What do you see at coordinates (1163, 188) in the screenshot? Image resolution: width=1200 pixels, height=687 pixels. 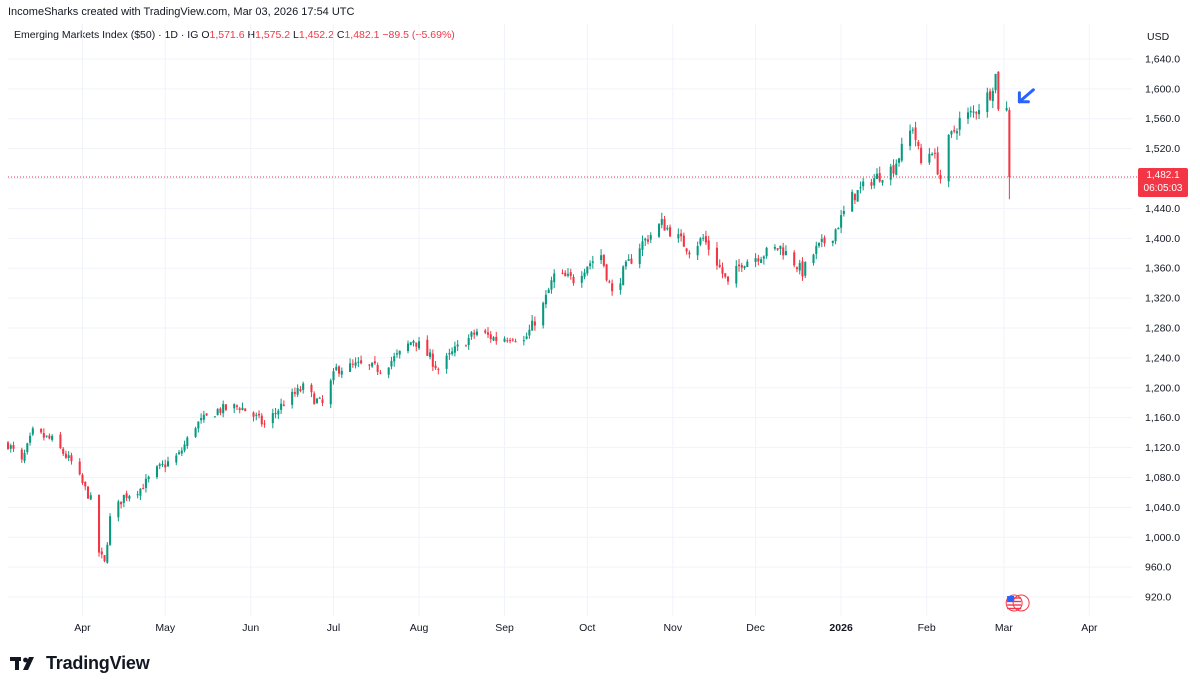 I see `countdown-timer: 06:05:03` at bounding box center [1163, 188].